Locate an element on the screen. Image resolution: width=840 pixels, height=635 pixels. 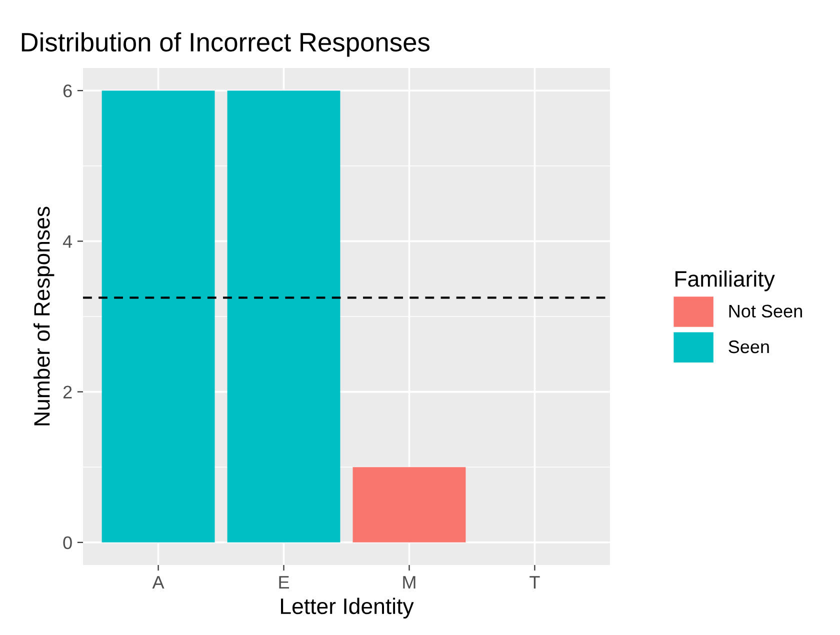
y-tick-label: 4 is located at coordinates (67, 241).